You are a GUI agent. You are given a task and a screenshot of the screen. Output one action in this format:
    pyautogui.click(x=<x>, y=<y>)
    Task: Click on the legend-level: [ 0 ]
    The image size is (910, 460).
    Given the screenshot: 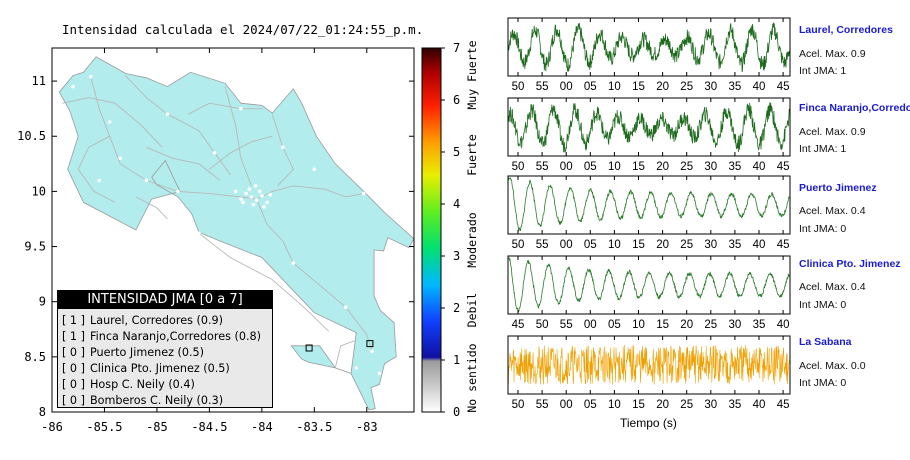 What is the action you would take?
    pyautogui.click(x=73, y=400)
    